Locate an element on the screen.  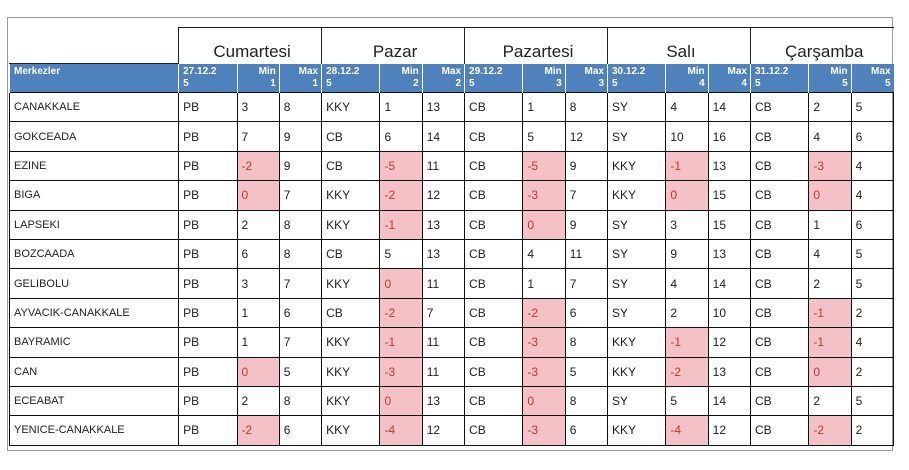
header-min-cell: Min 5 is located at coordinates (830, 78).